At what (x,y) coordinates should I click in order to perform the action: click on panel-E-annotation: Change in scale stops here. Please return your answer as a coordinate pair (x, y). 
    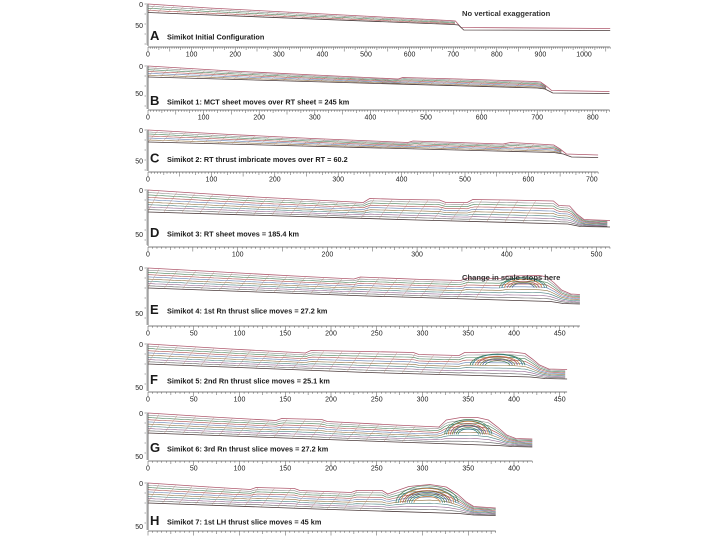
    Looking at the image, I should click on (511, 277).